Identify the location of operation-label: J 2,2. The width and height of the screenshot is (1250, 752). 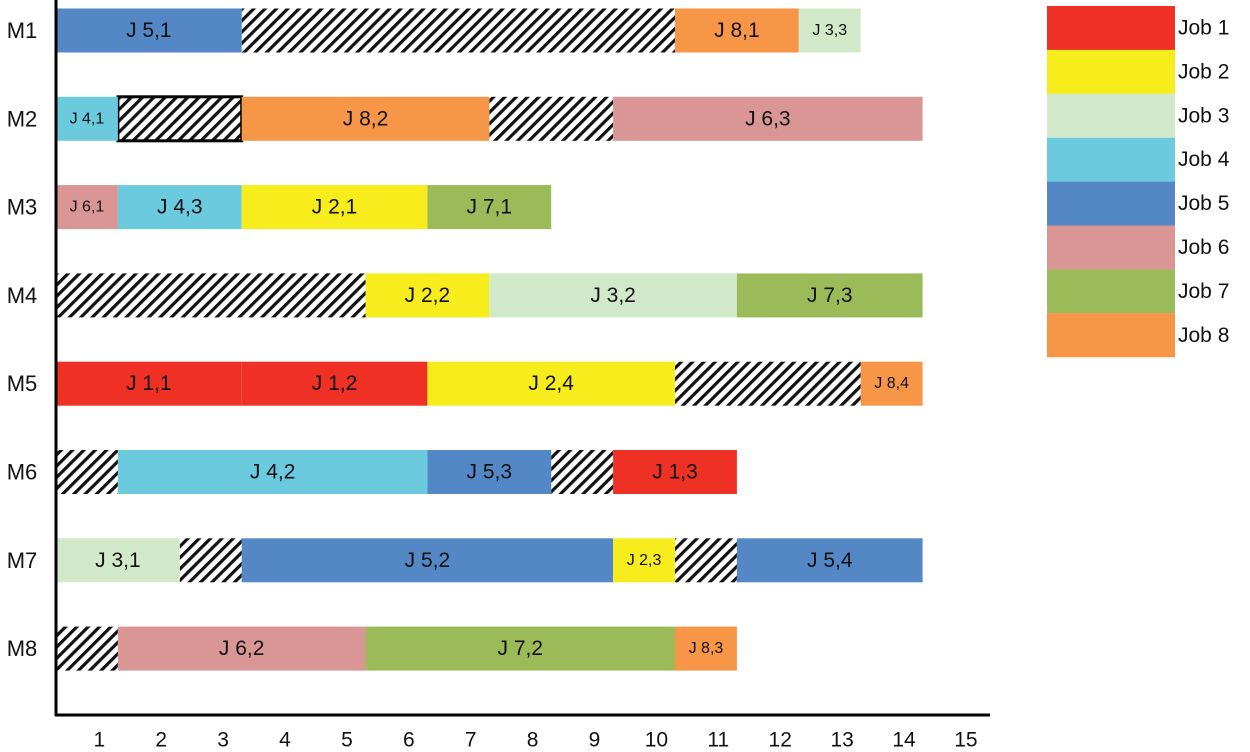
(428, 295).